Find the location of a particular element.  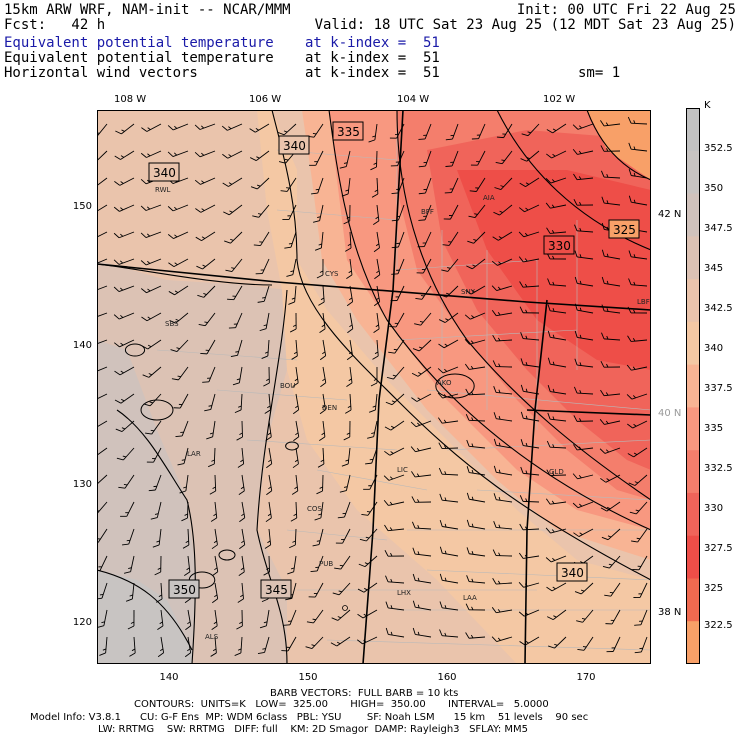

city-label: LAA is located at coordinates (470, 598).